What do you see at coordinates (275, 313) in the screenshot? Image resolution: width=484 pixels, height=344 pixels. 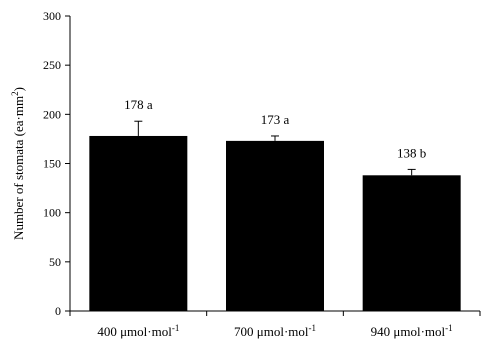 I see `x-axis` at bounding box center [275, 313].